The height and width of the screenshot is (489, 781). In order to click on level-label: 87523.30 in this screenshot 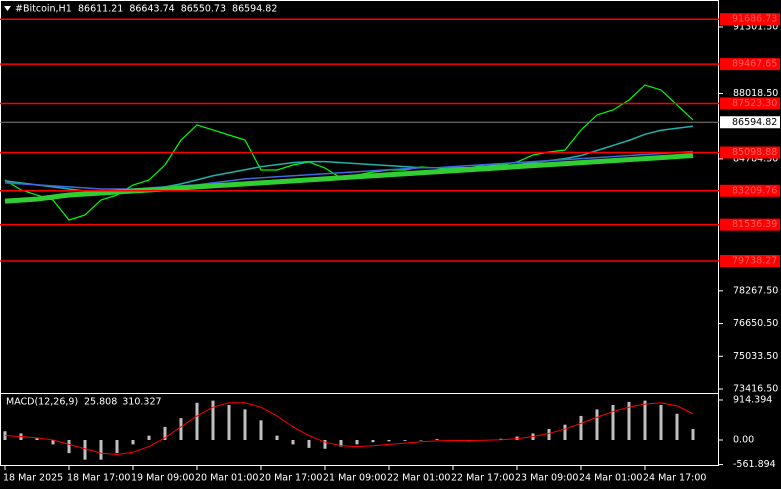, I will do `click(754, 103)`.